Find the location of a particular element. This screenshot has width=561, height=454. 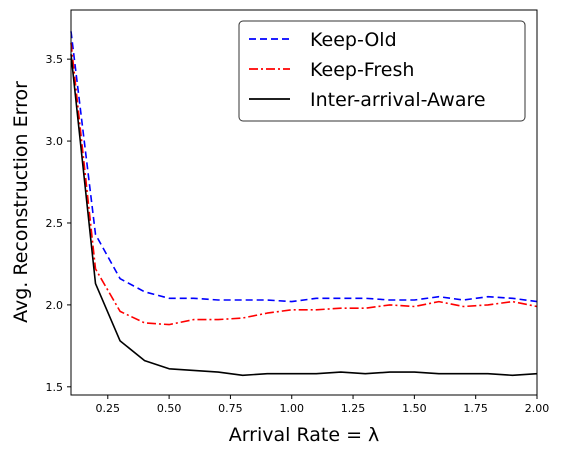

legend-box is located at coordinates (382, 71).